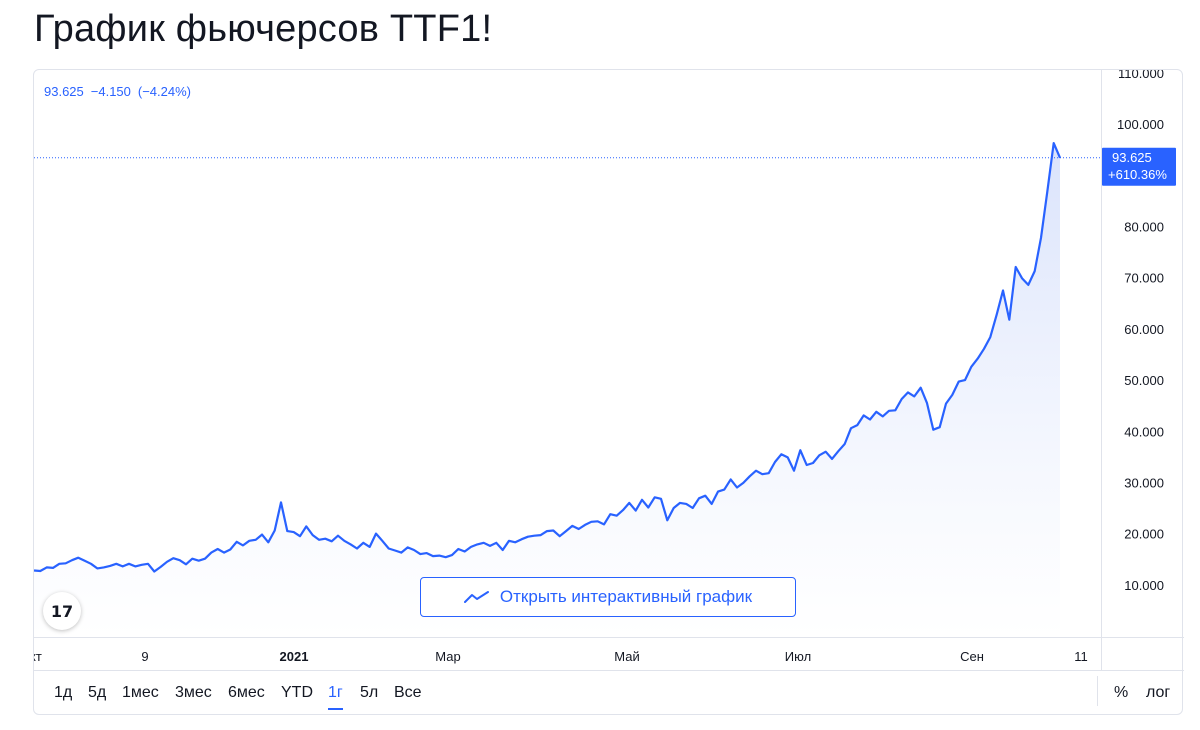 This screenshot has height=730, width=1200. What do you see at coordinates (140, 692) in the screenshot?
I see `period-1мес: 1мес` at bounding box center [140, 692].